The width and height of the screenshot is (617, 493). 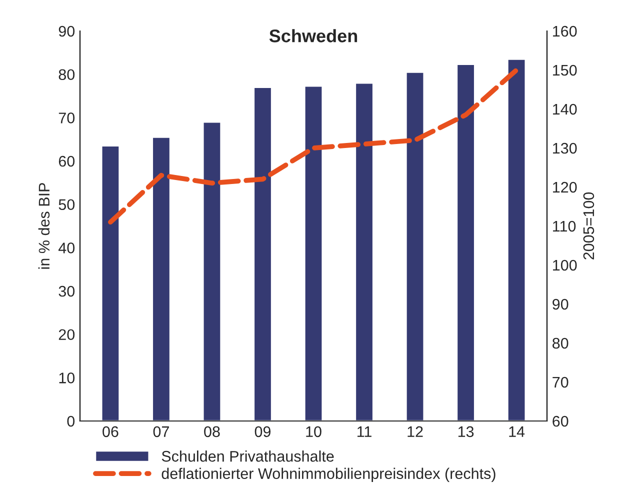 What do you see at coordinates (565, 265) in the screenshot?
I see `y2-tick-label: 100` at bounding box center [565, 265].